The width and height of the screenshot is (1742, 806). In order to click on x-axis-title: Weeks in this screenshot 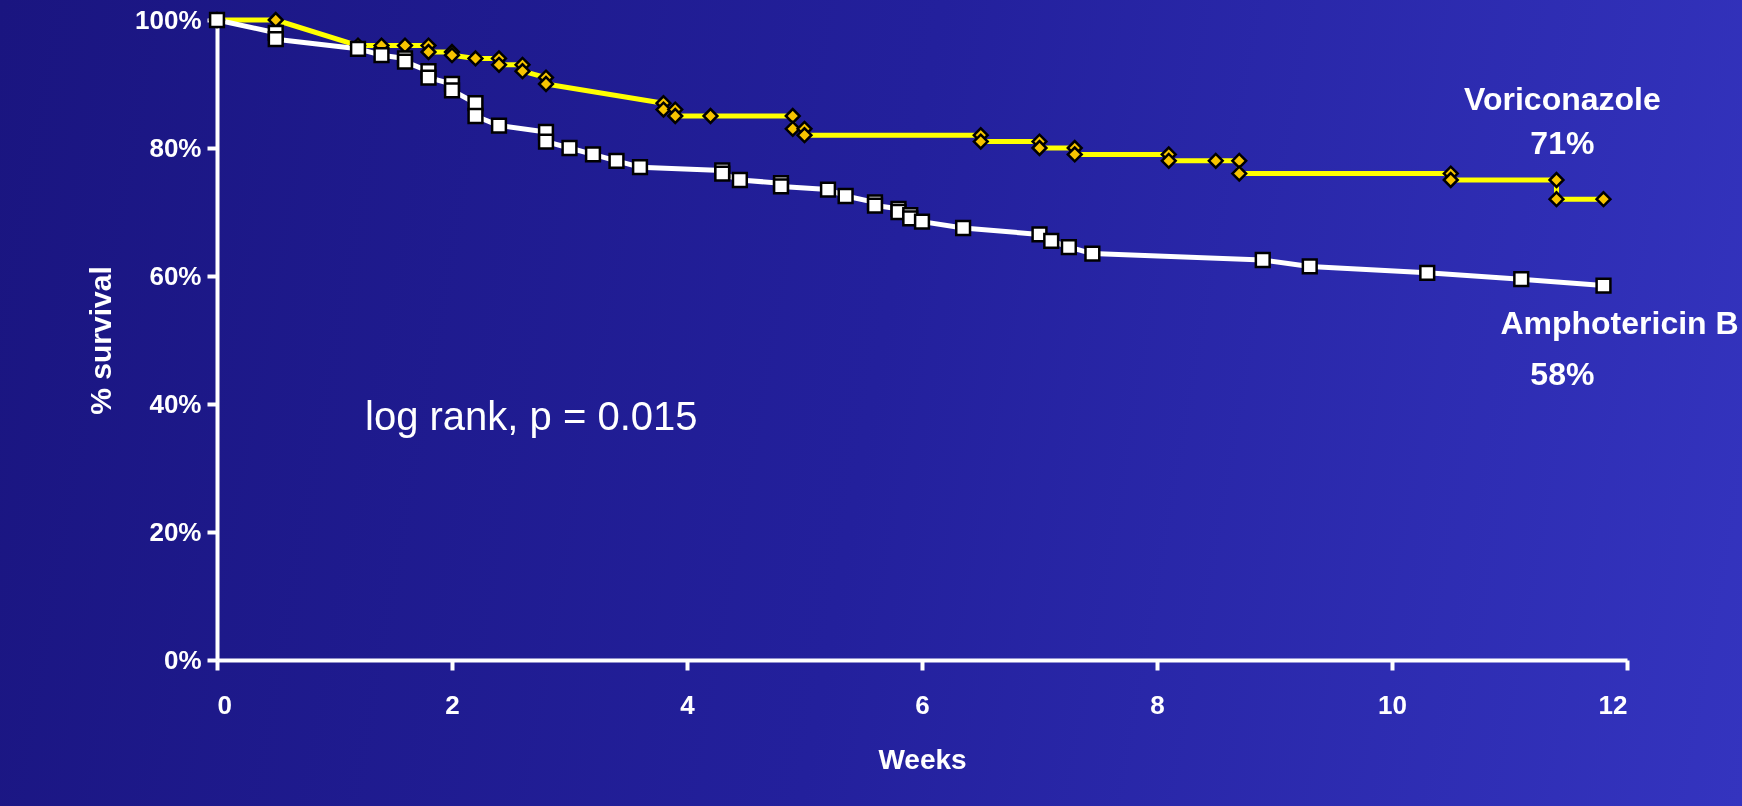, I will do `click(922, 759)`.